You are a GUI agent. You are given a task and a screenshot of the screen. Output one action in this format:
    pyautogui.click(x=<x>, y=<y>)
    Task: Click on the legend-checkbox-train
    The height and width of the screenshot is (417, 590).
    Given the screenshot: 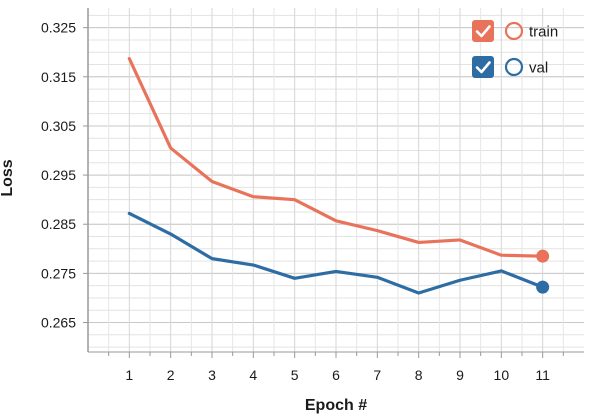 What is the action you would take?
    pyautogui.click(x=483, y=31)
    